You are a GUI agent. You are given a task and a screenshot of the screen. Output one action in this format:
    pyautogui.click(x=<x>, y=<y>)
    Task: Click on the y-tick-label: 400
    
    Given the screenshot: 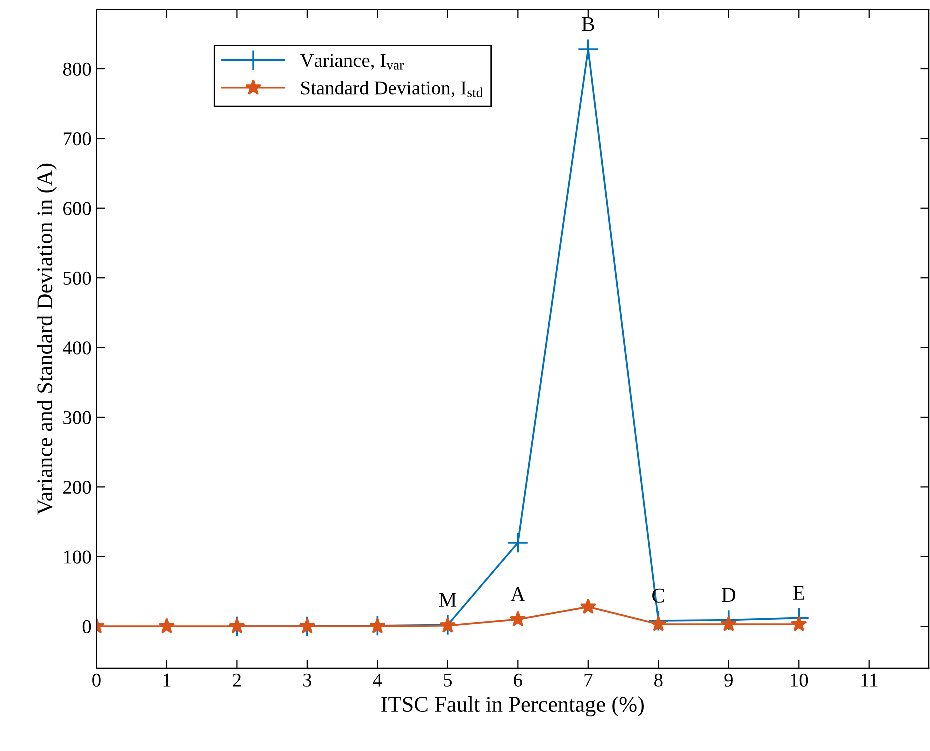 What is the action you would take?
    pyautogui.click(x=77, y=348)
    